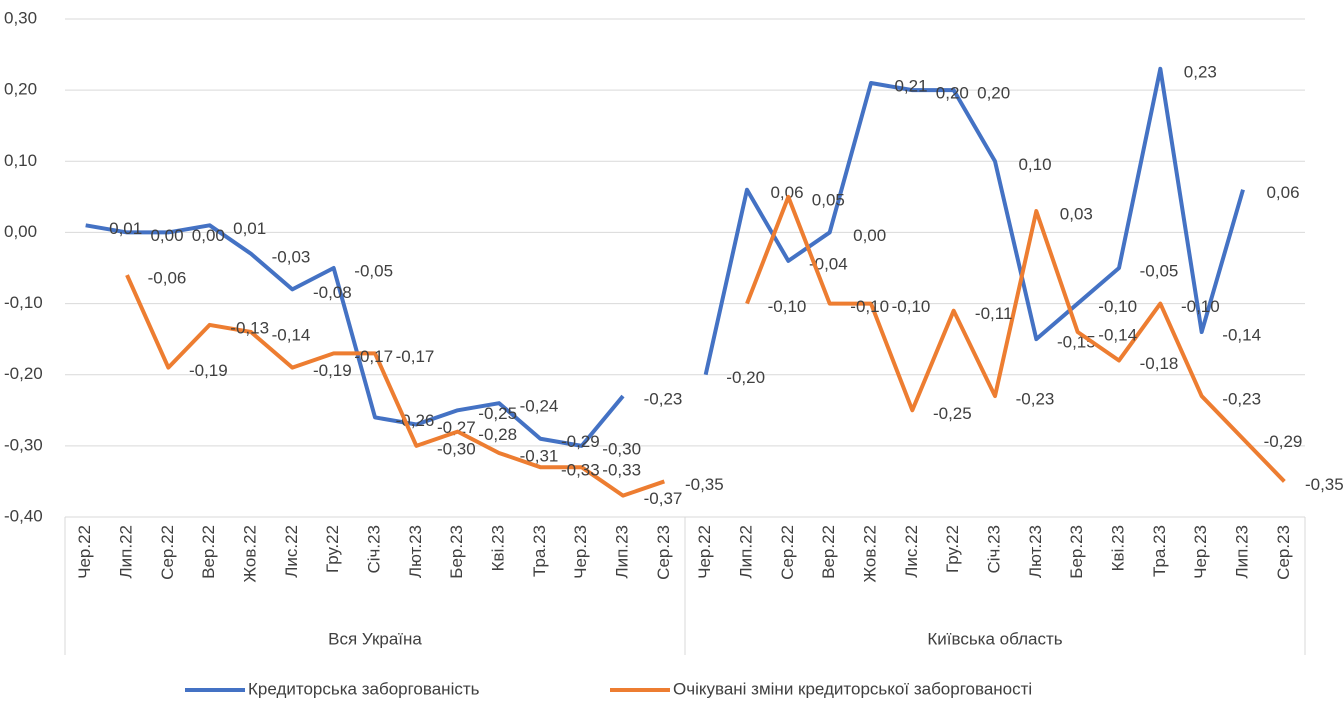 The width and height of the screenshot is (1343, 711). I want to click on y-tick-label: -0,40, so click(23, 515).